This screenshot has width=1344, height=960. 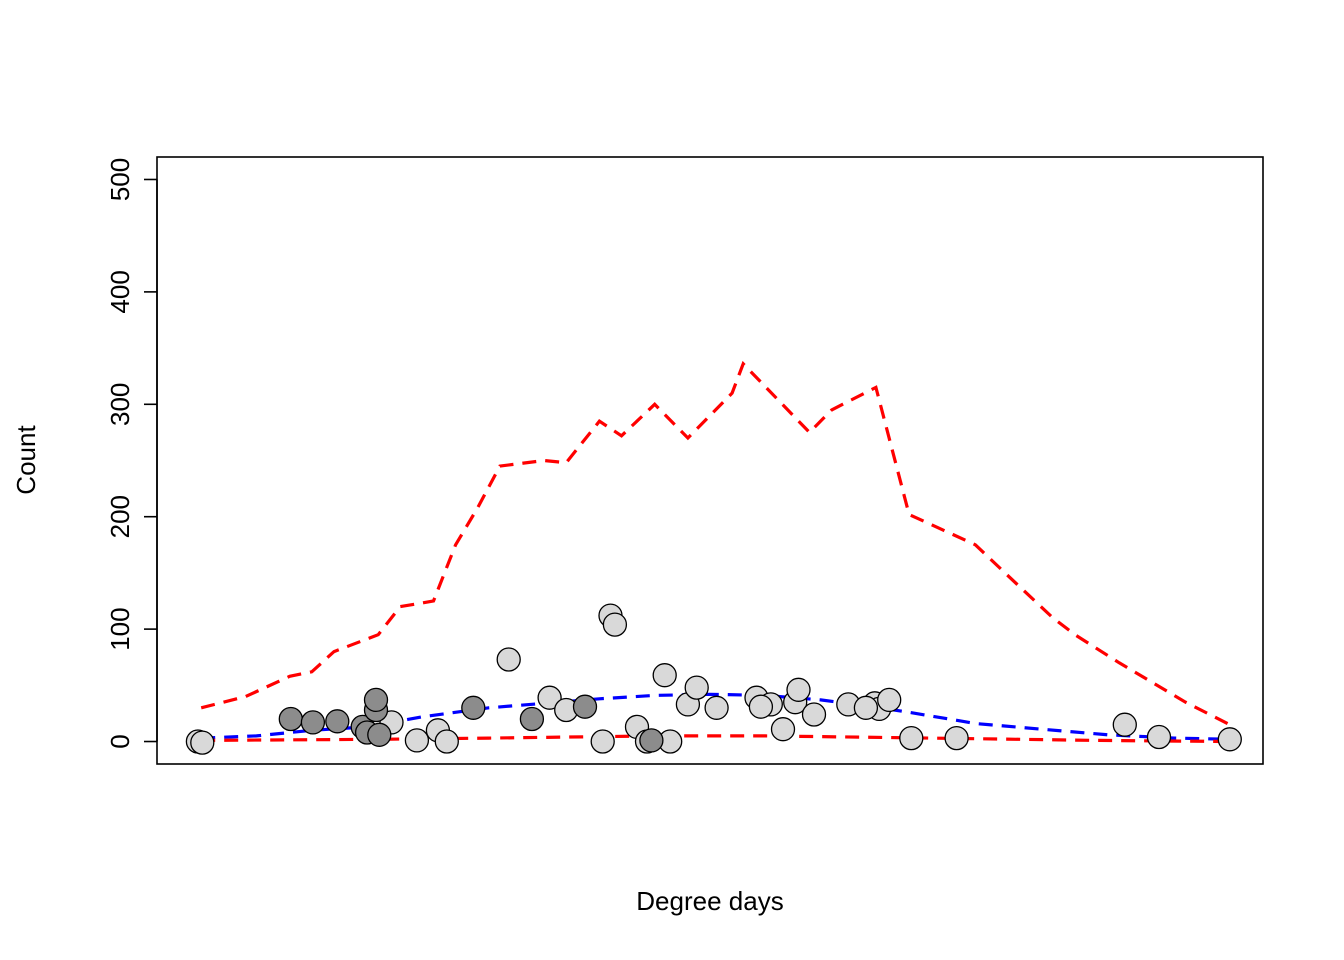 I want to click on line-lower, so click(x=715, y=739).